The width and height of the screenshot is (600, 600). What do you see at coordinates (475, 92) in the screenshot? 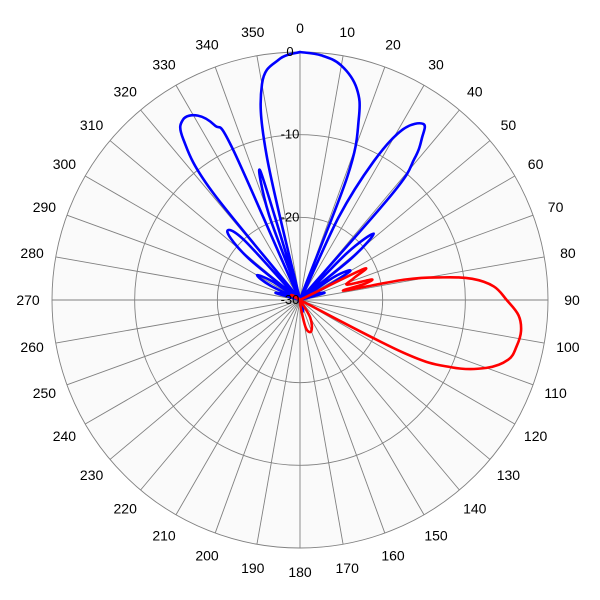
I see `angle-tick-label: 40` at bounding box center [475, 92].